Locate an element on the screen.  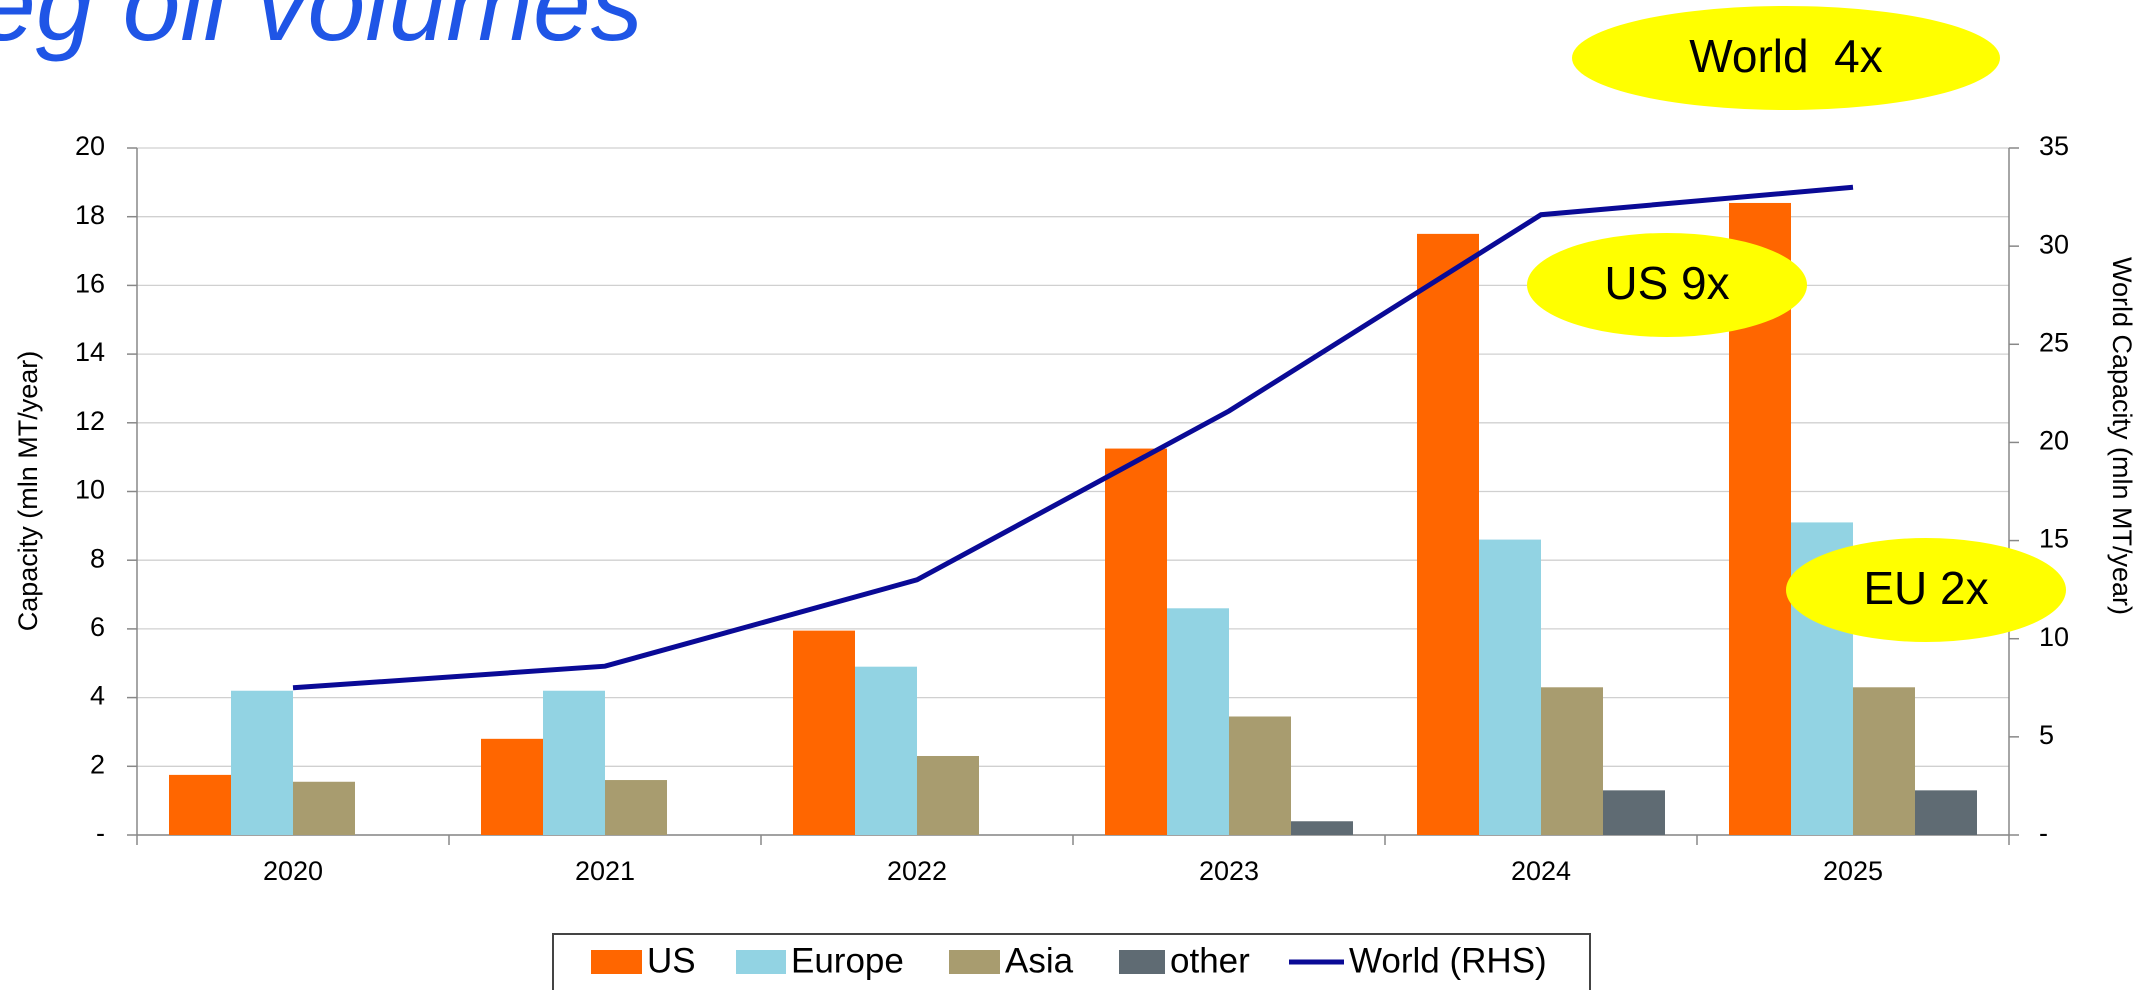
legend-label: World (RHS) is located at coordinates (1448, 960).